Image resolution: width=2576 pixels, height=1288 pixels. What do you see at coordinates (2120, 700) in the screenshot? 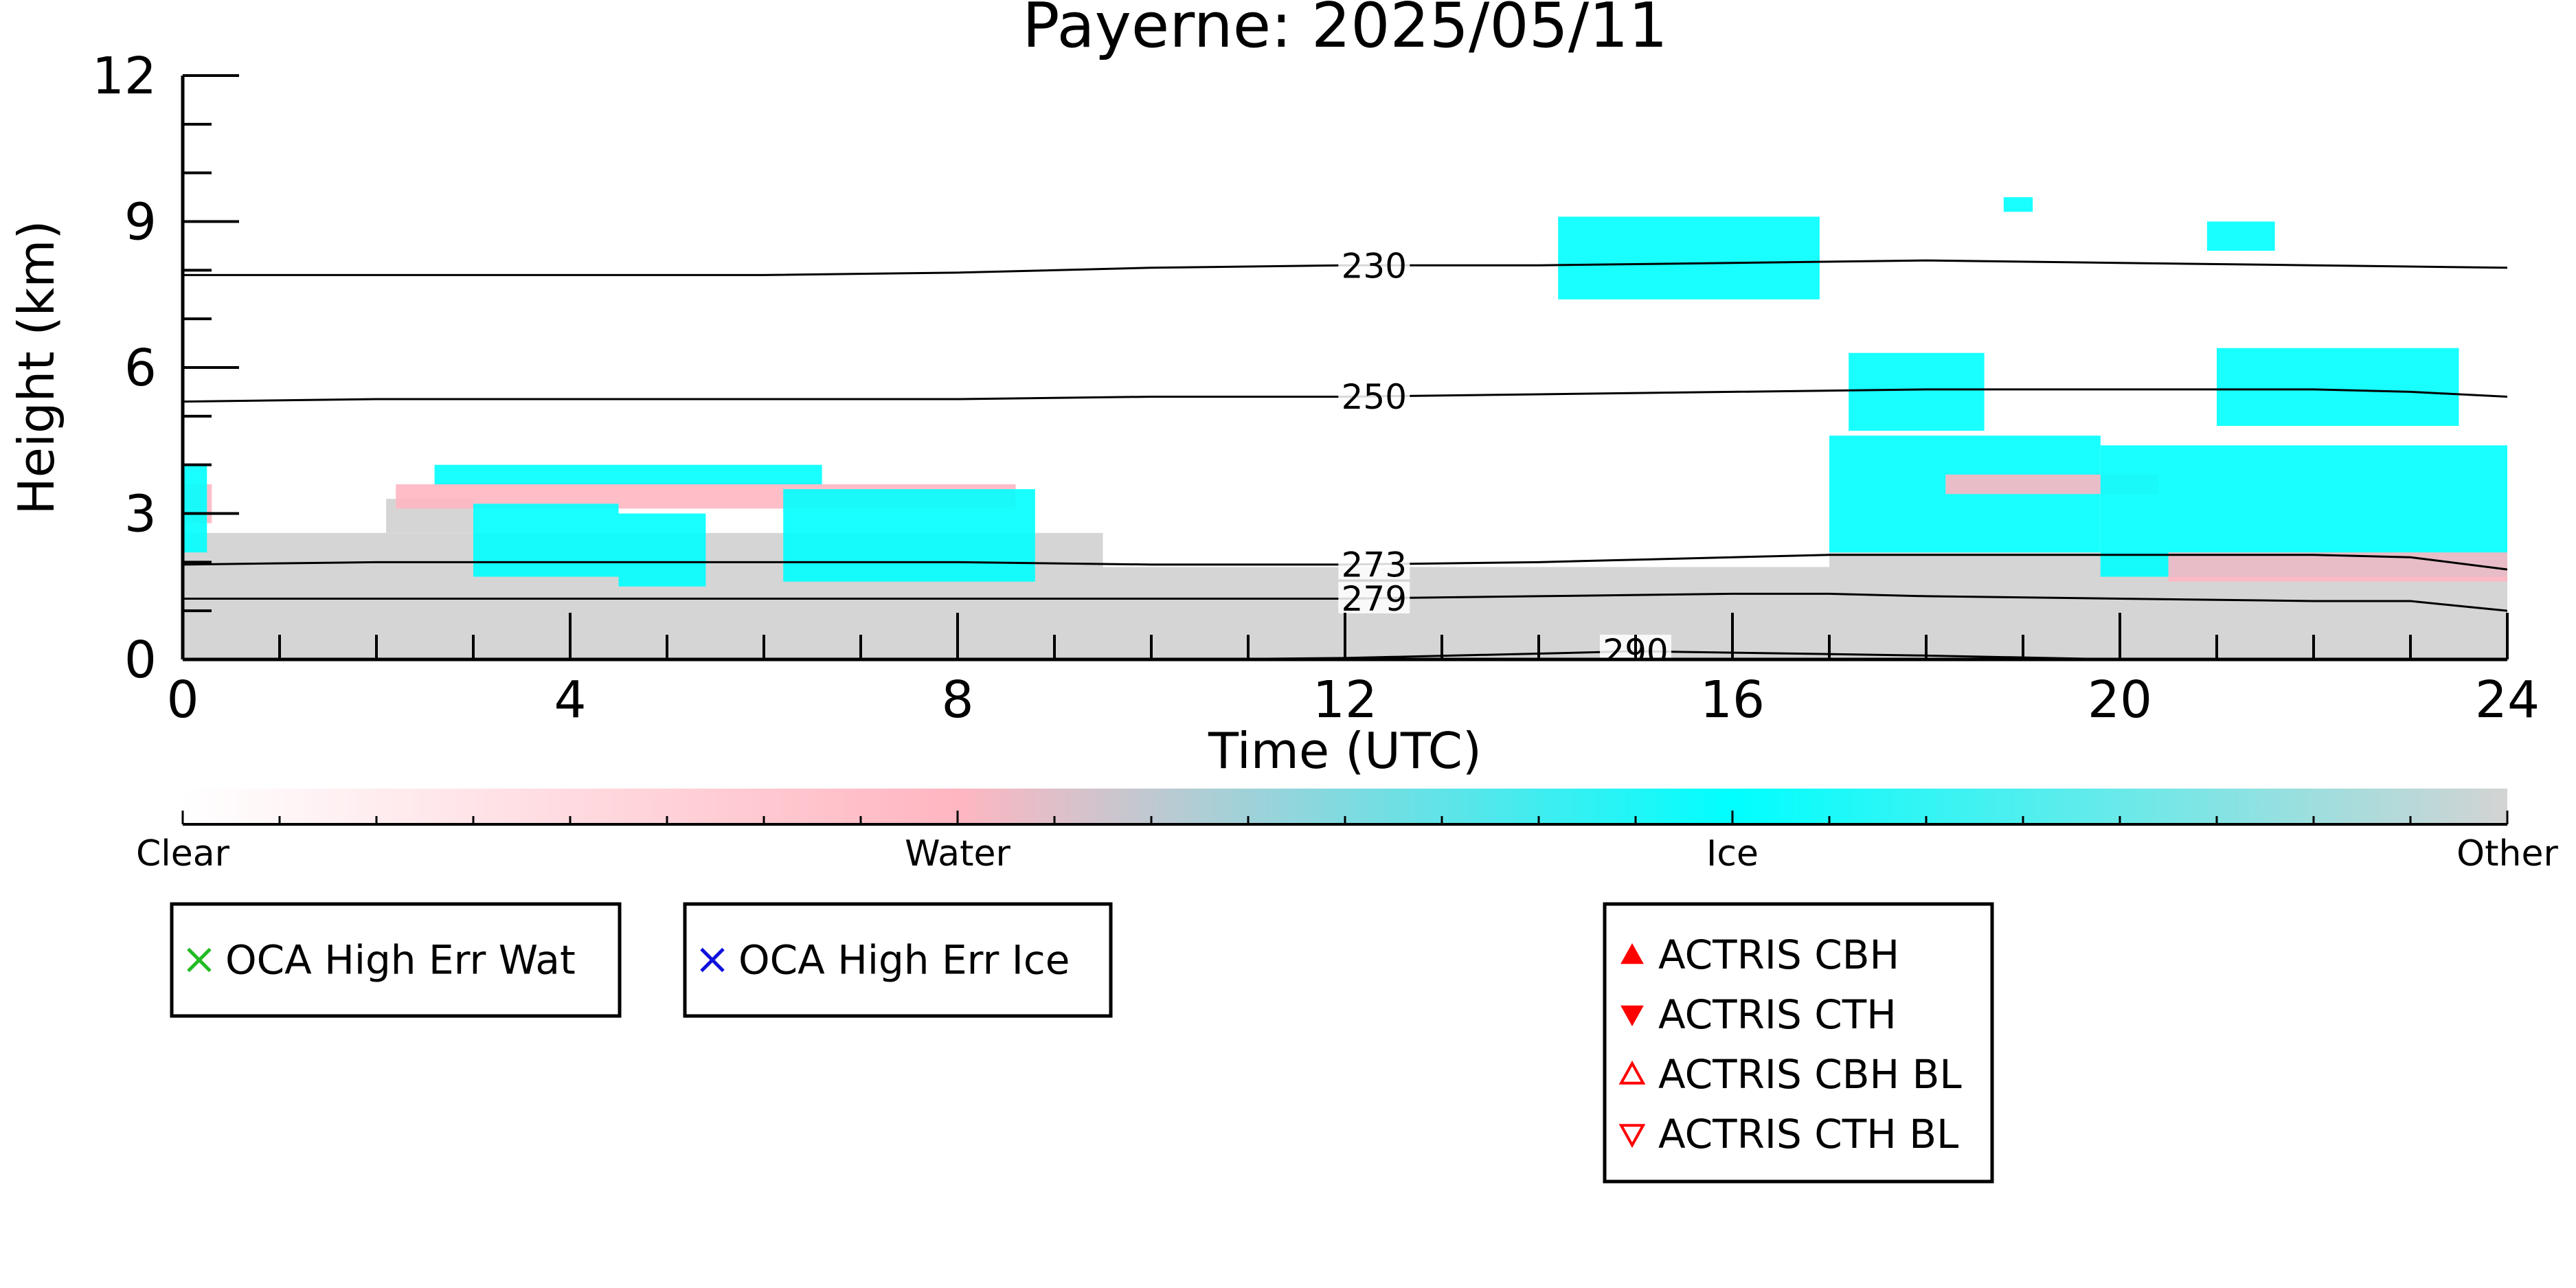
I see `x-tick-label: 20` at bounding box center [2120, 700].